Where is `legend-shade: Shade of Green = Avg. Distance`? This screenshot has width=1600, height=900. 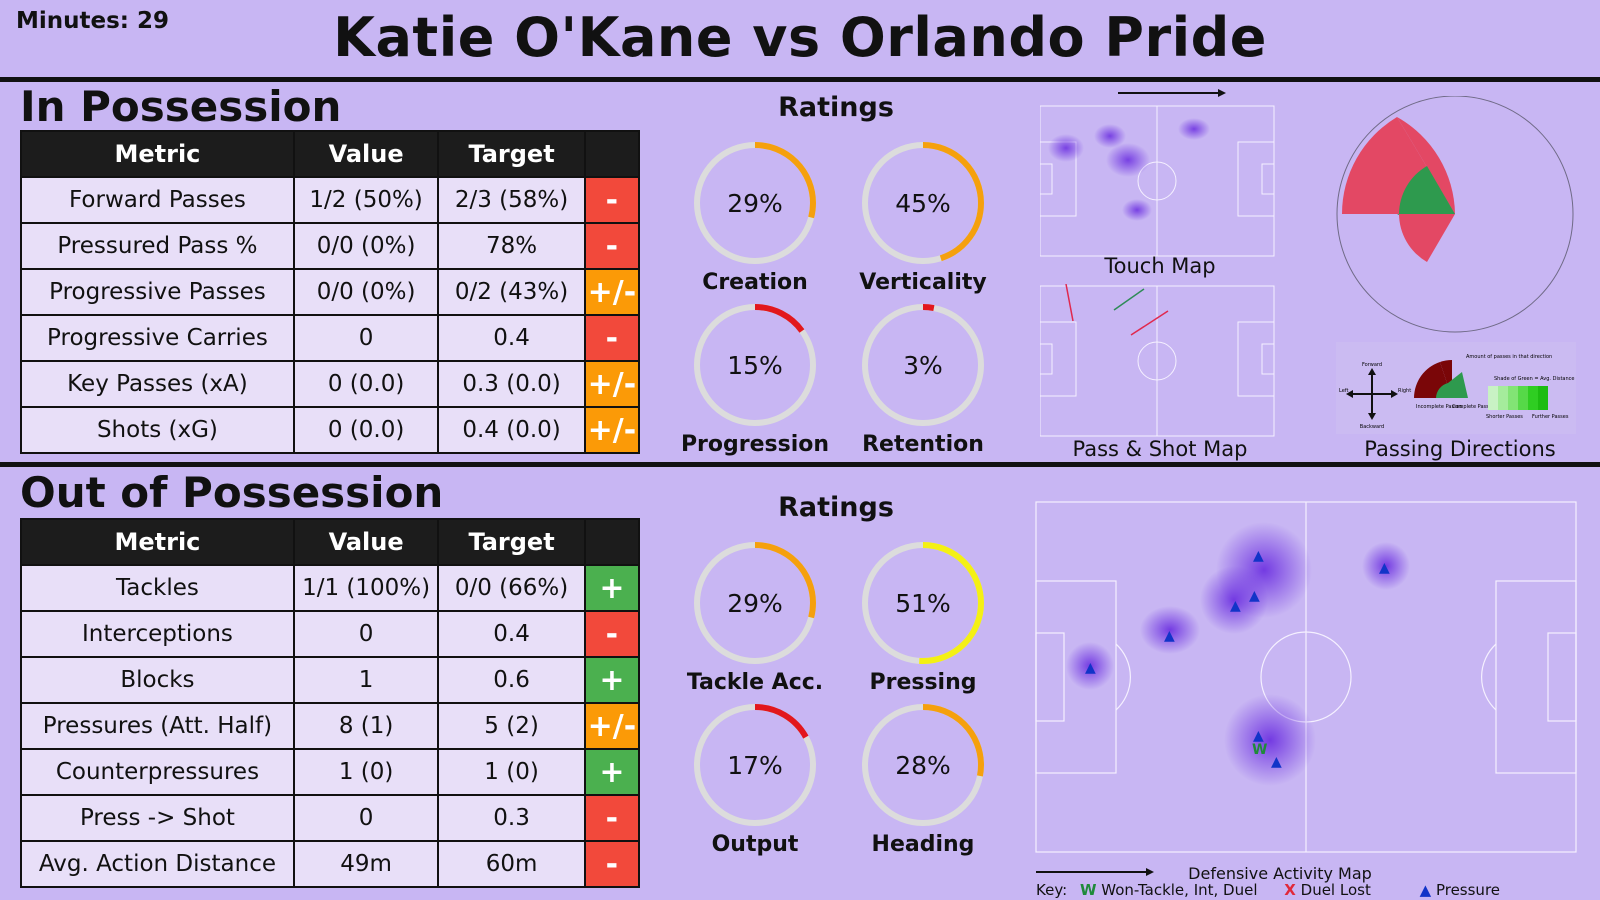 legend-shade: Shade of Green = Avg. Distance is located at coordinates (1534, 379).